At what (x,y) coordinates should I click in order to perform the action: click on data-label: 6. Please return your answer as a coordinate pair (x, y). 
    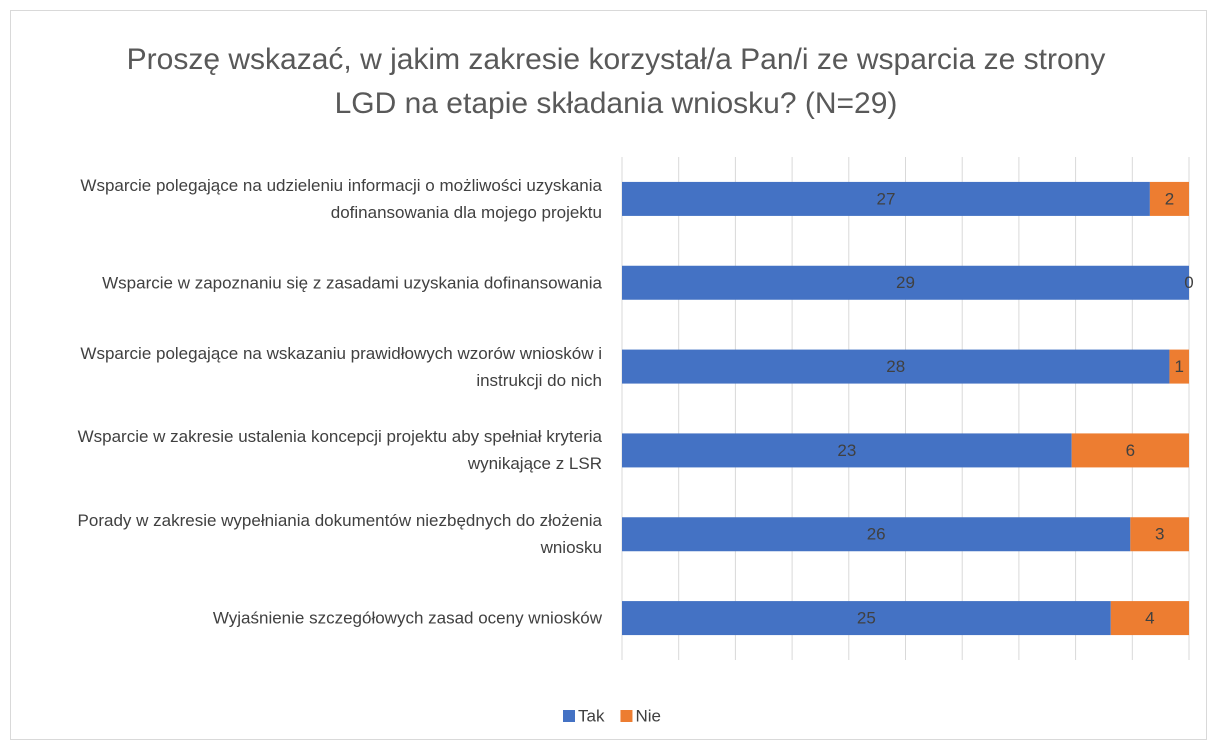
    Looking at the image, I should click on (1130, 450).